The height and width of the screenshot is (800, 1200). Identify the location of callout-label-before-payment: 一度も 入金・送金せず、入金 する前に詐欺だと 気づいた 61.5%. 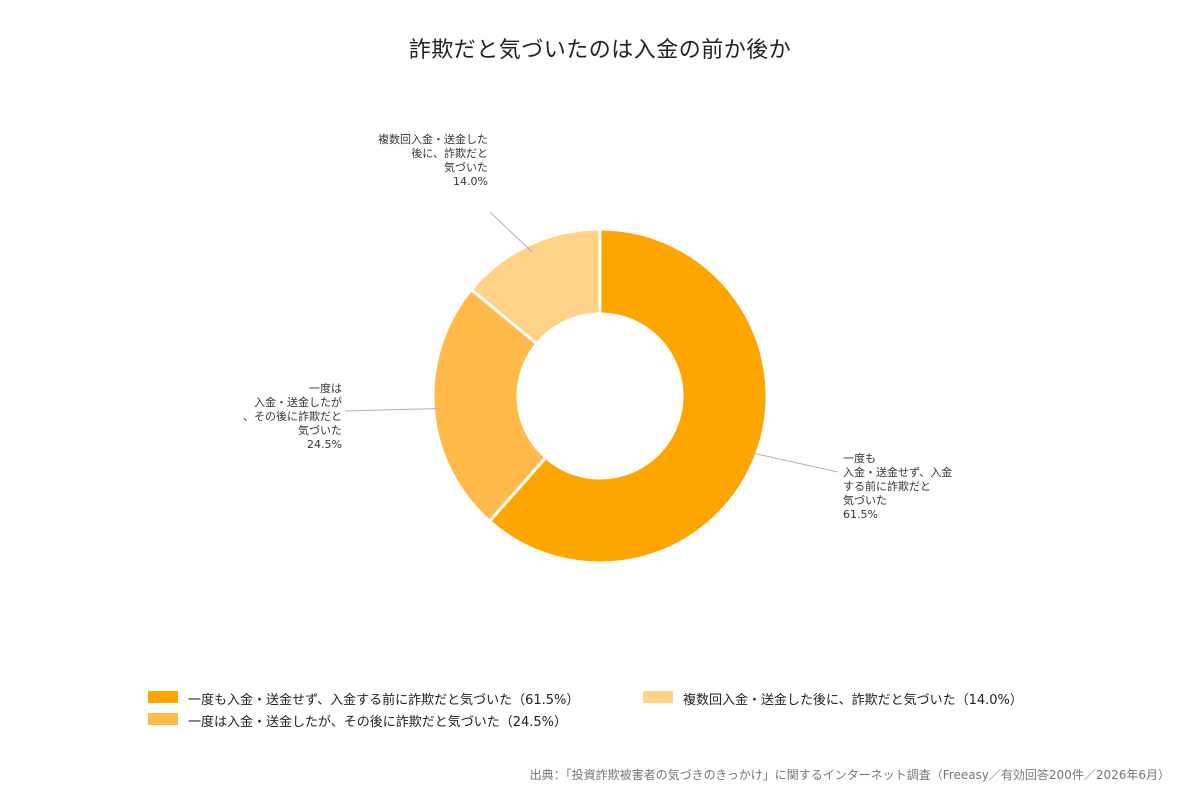
(898, 486).